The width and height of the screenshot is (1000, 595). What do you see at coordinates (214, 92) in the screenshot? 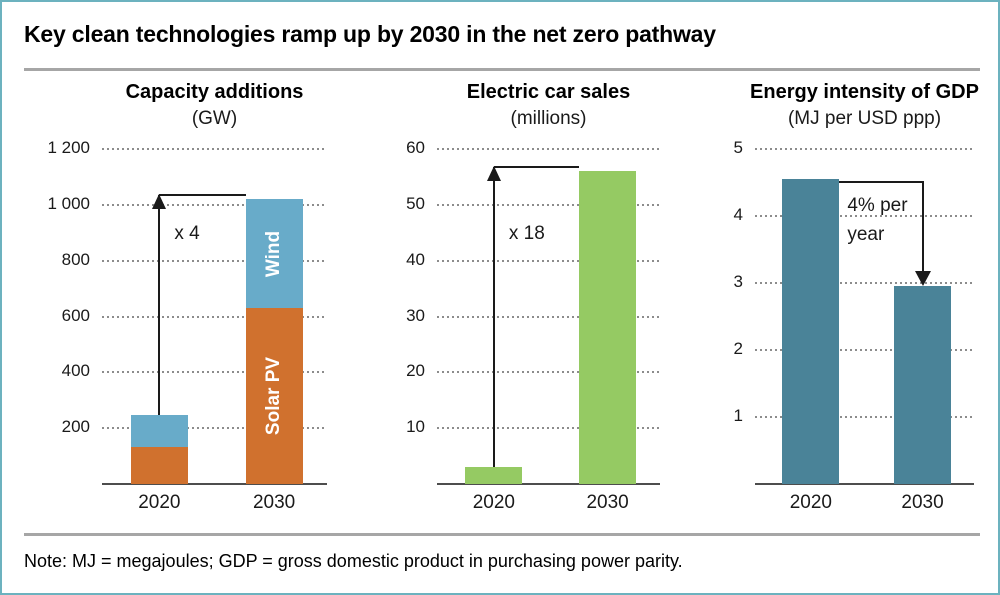
I see `chart-title: Capacity additions` at bounding box center [214, 92].